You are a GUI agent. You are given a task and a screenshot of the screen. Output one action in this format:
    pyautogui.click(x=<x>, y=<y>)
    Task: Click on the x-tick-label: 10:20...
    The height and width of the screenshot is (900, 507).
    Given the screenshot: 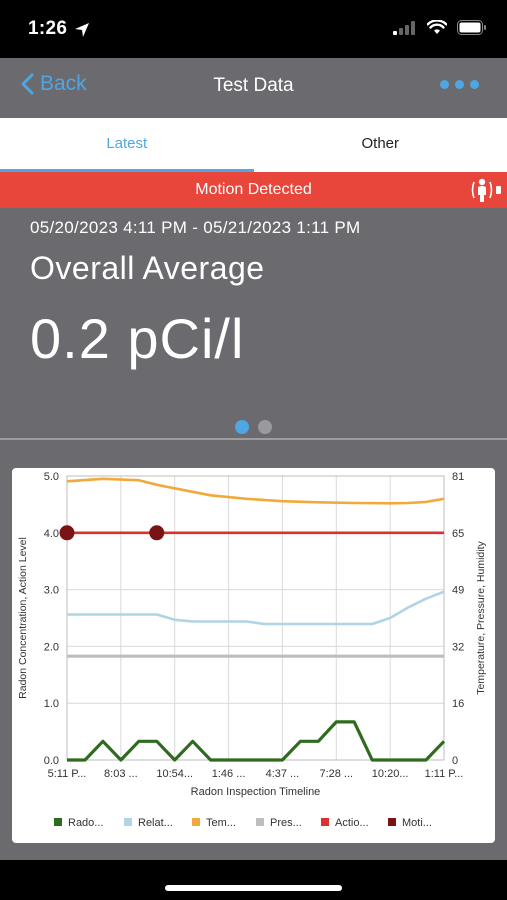 What is the action you would take?
    pyautogui.click(x=390, y=774)
    